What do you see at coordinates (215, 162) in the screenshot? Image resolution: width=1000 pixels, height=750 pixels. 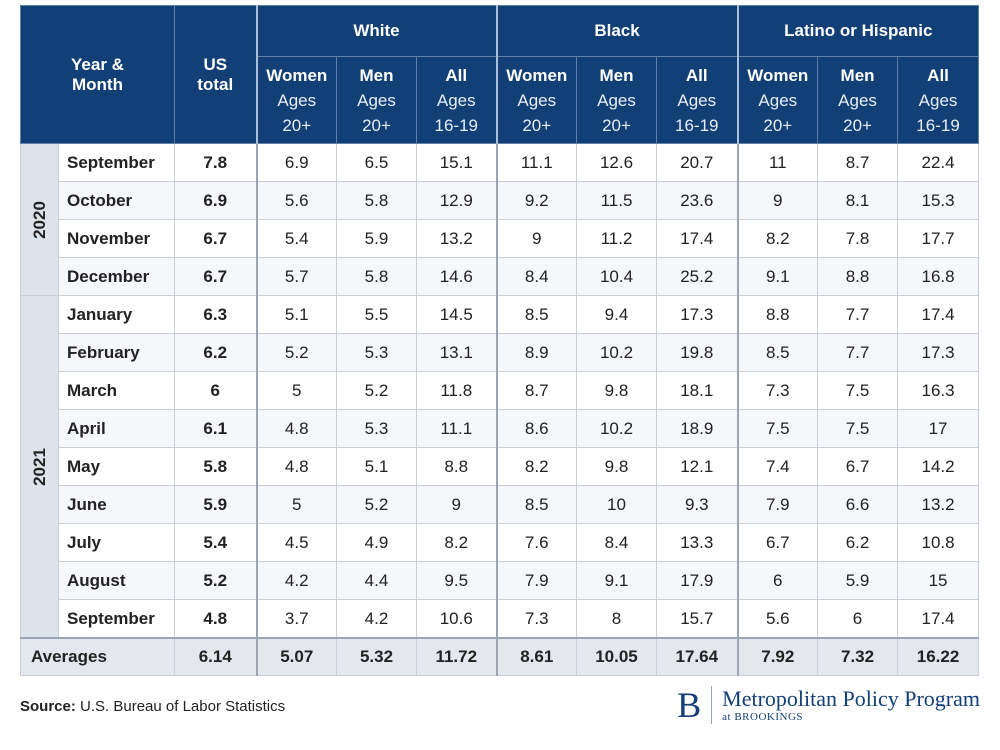 I see `us-total-cell: 7.8` at bounding box center [215, 162].